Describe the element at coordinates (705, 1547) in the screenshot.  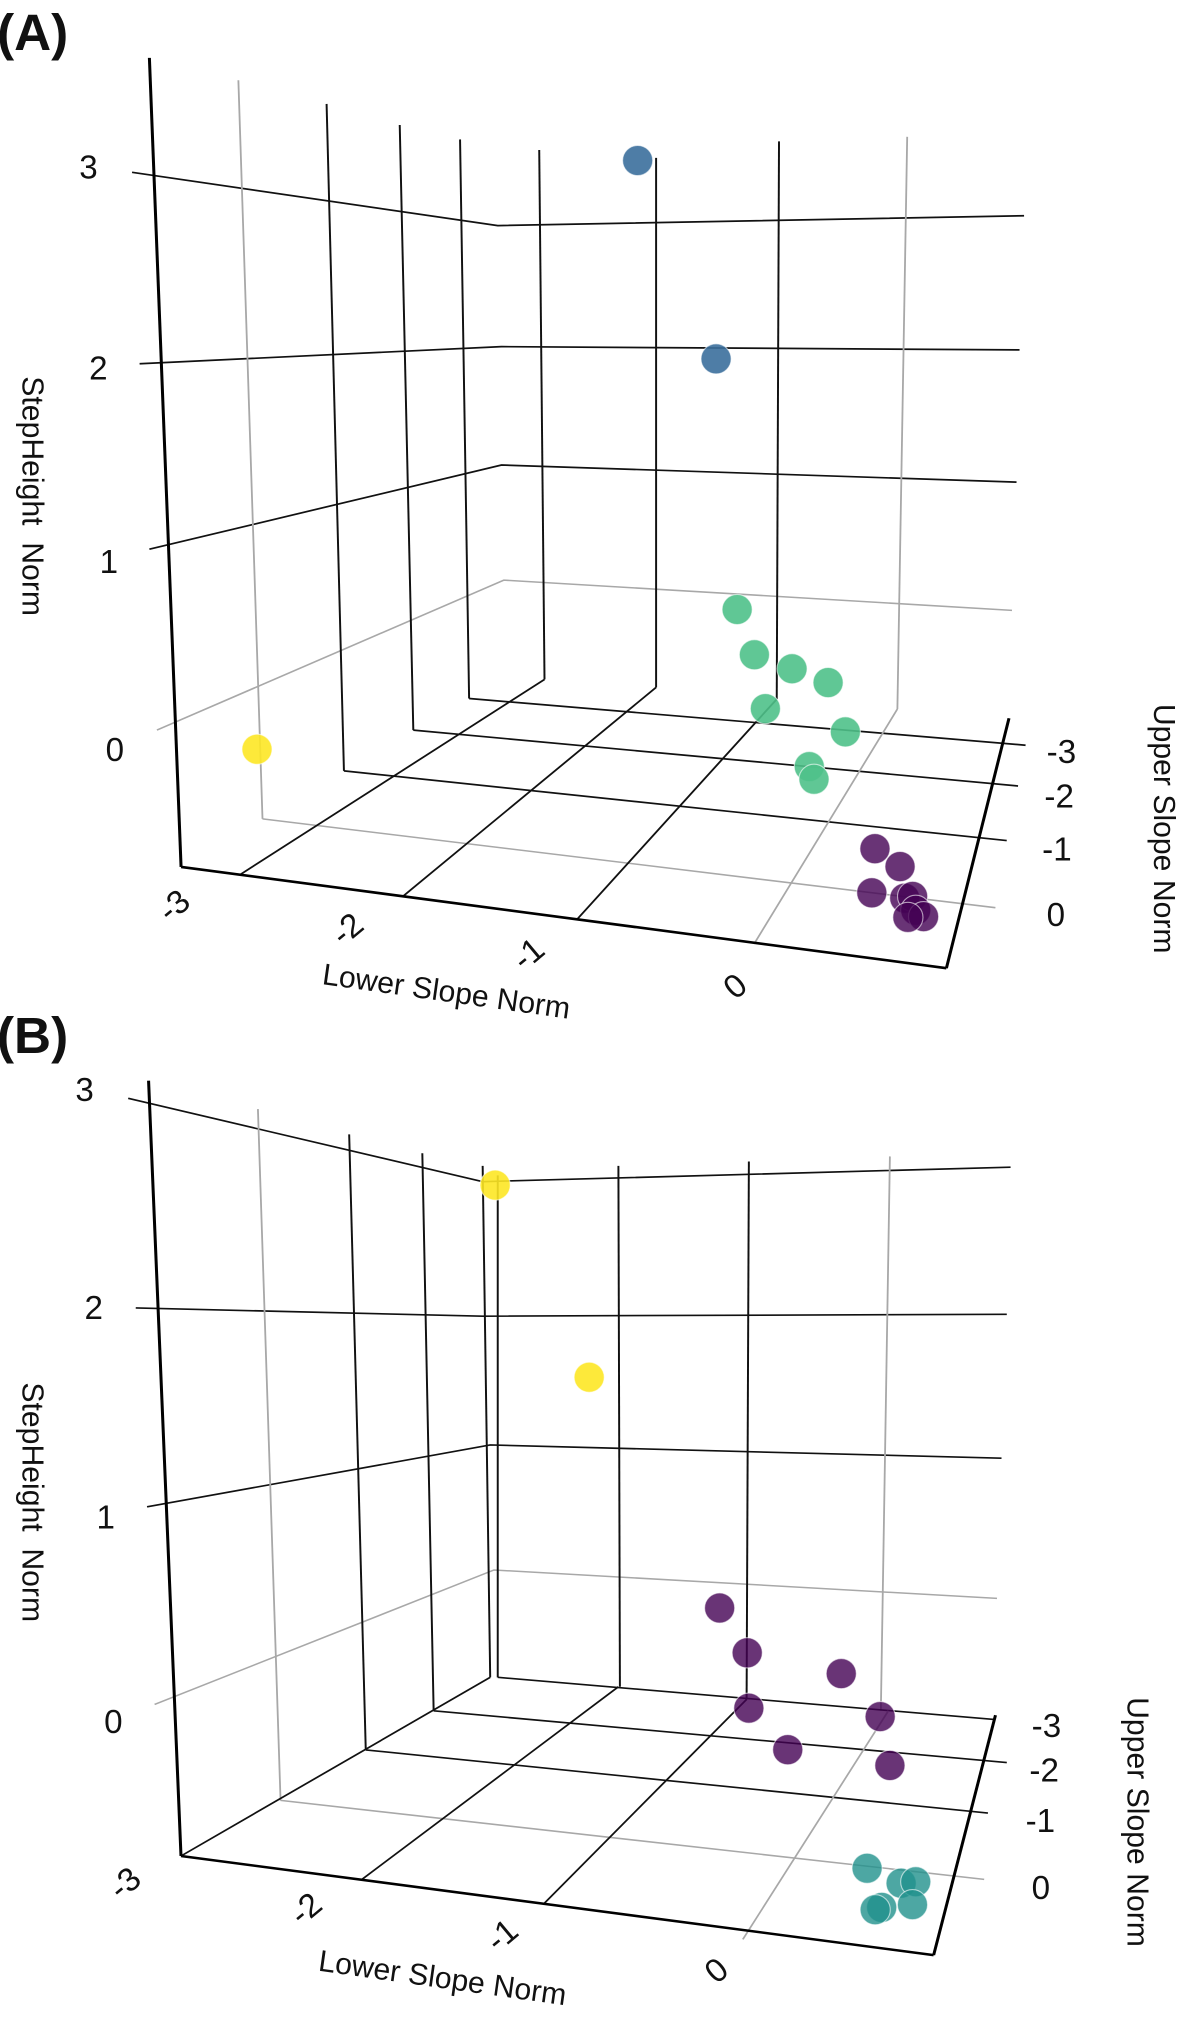
I see `points-group` at that location.